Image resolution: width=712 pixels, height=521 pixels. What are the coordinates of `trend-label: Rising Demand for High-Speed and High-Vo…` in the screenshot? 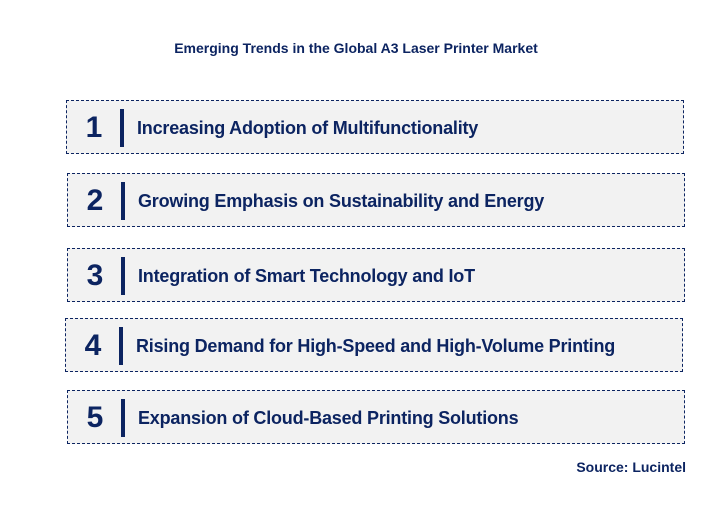 It's located at (376, 346).